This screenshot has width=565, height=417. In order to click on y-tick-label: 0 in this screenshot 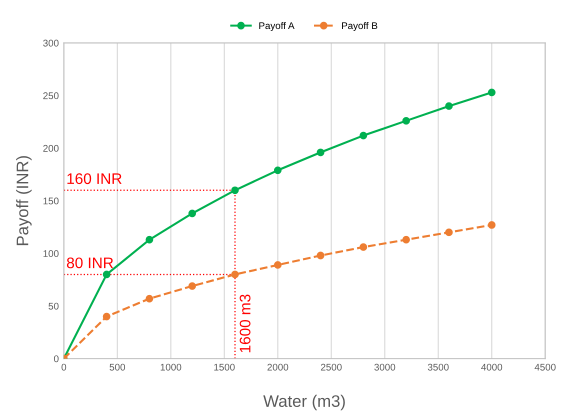, I will do `click(56, 358)`.